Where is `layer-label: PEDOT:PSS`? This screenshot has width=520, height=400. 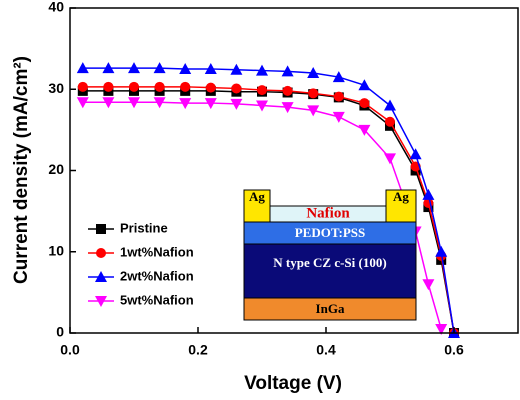 layer-label: PEDOT:PSS is located at coordinates (330, 232).